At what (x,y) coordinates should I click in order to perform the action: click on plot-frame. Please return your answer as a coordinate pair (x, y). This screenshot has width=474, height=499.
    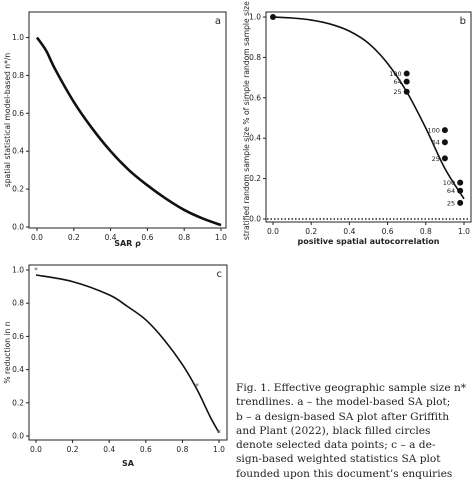
    Looking at the image, I should click on (128, 352).